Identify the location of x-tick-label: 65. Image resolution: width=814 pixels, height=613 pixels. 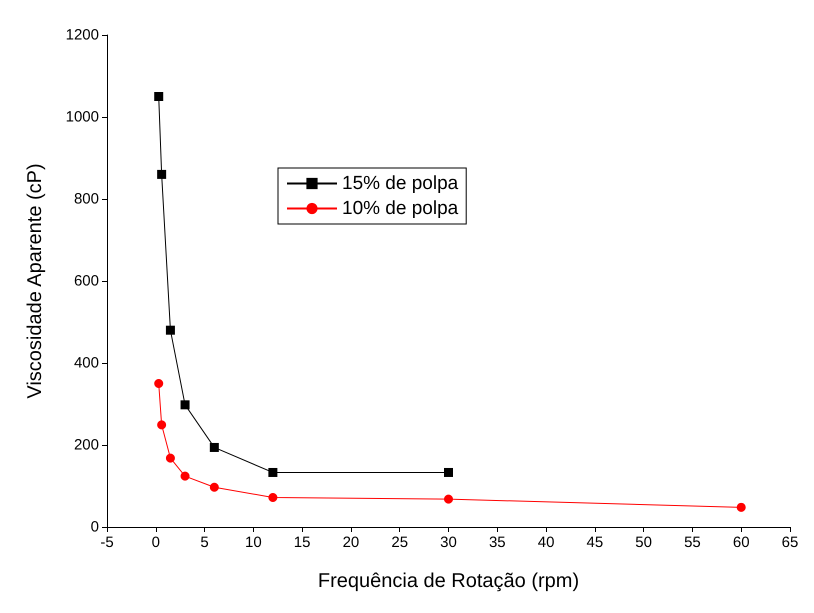
(790, 542).